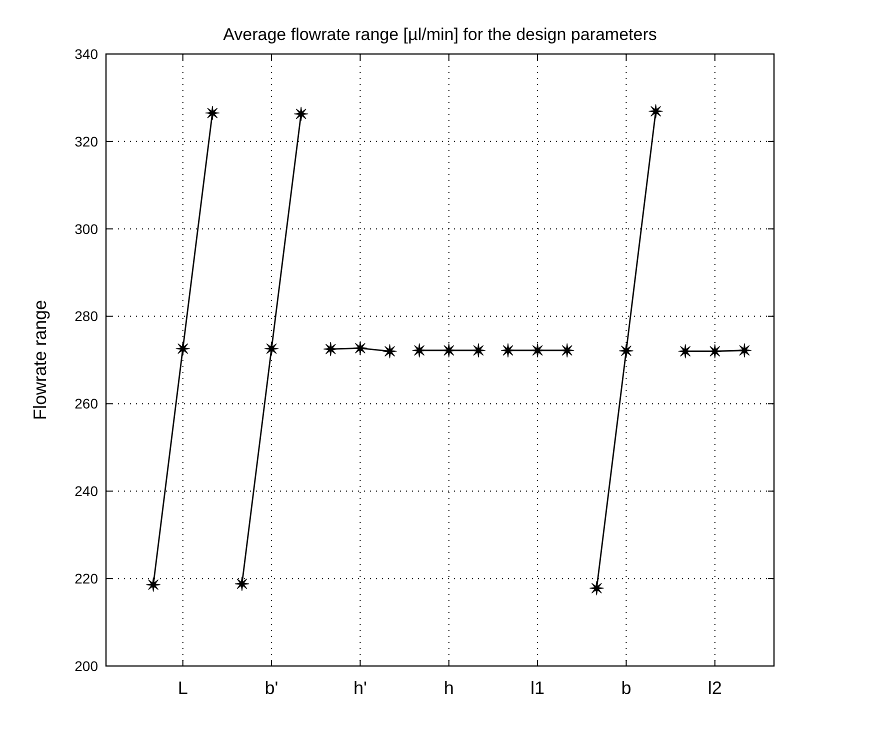 This screenshot has width=882, height=736. I want to click on y-tick-label: 320, so click(86, 141).